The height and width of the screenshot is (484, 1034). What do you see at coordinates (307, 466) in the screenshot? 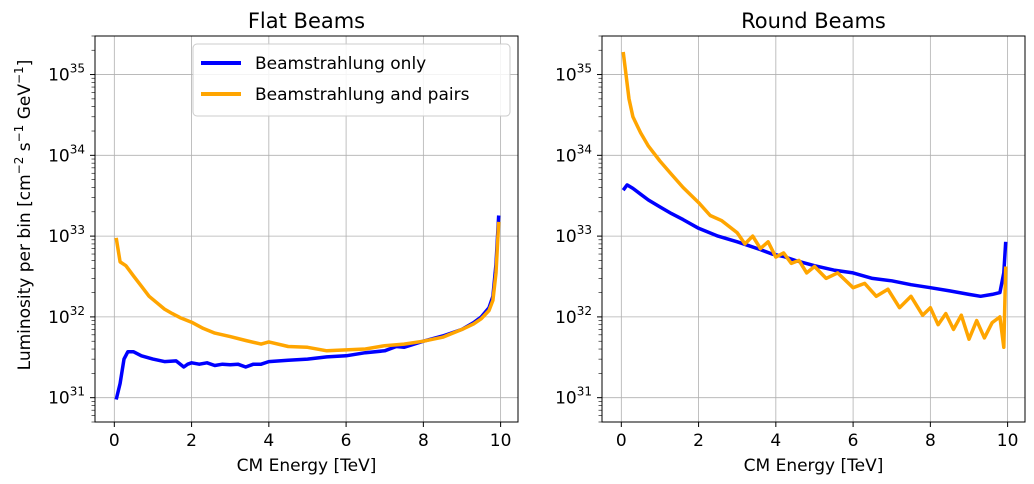
I see `flat-x-axis-label: CM Energy [TeV]` at bounding box center [307, 466].